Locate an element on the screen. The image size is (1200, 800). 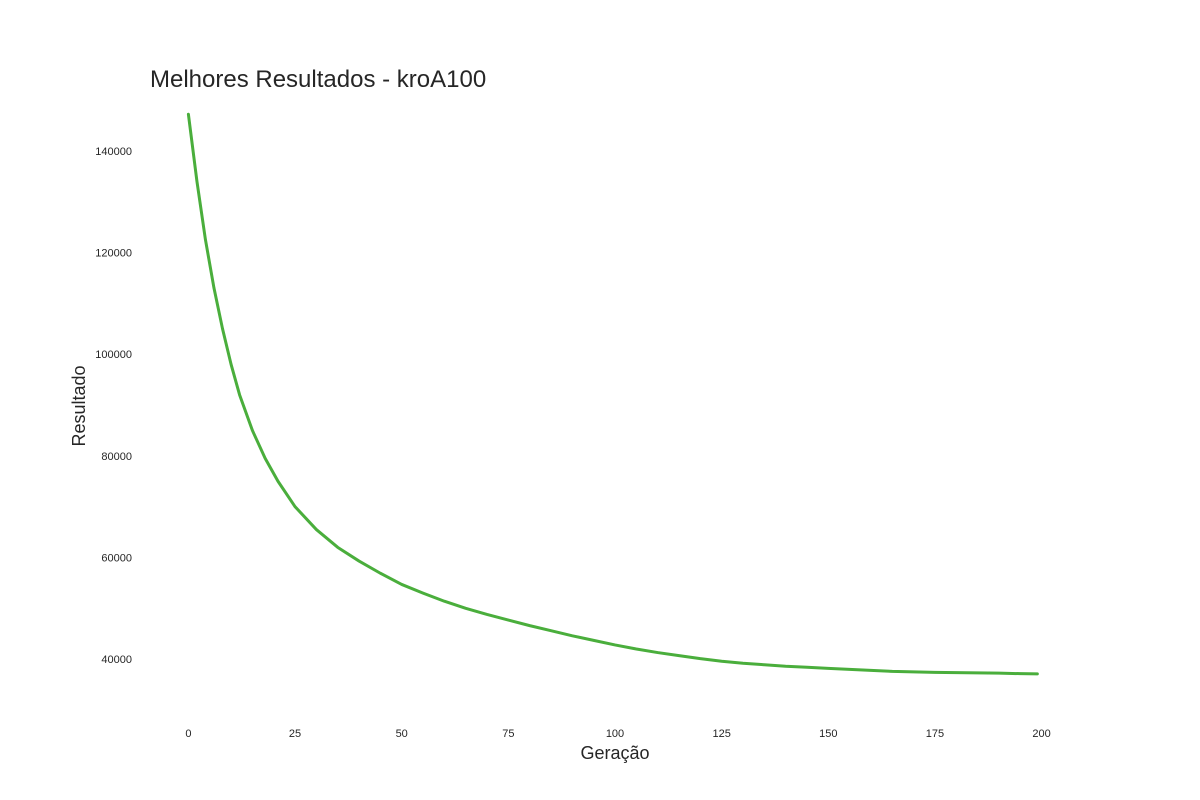
y-tick-label: 100000 is located at coordinates (113, 355).